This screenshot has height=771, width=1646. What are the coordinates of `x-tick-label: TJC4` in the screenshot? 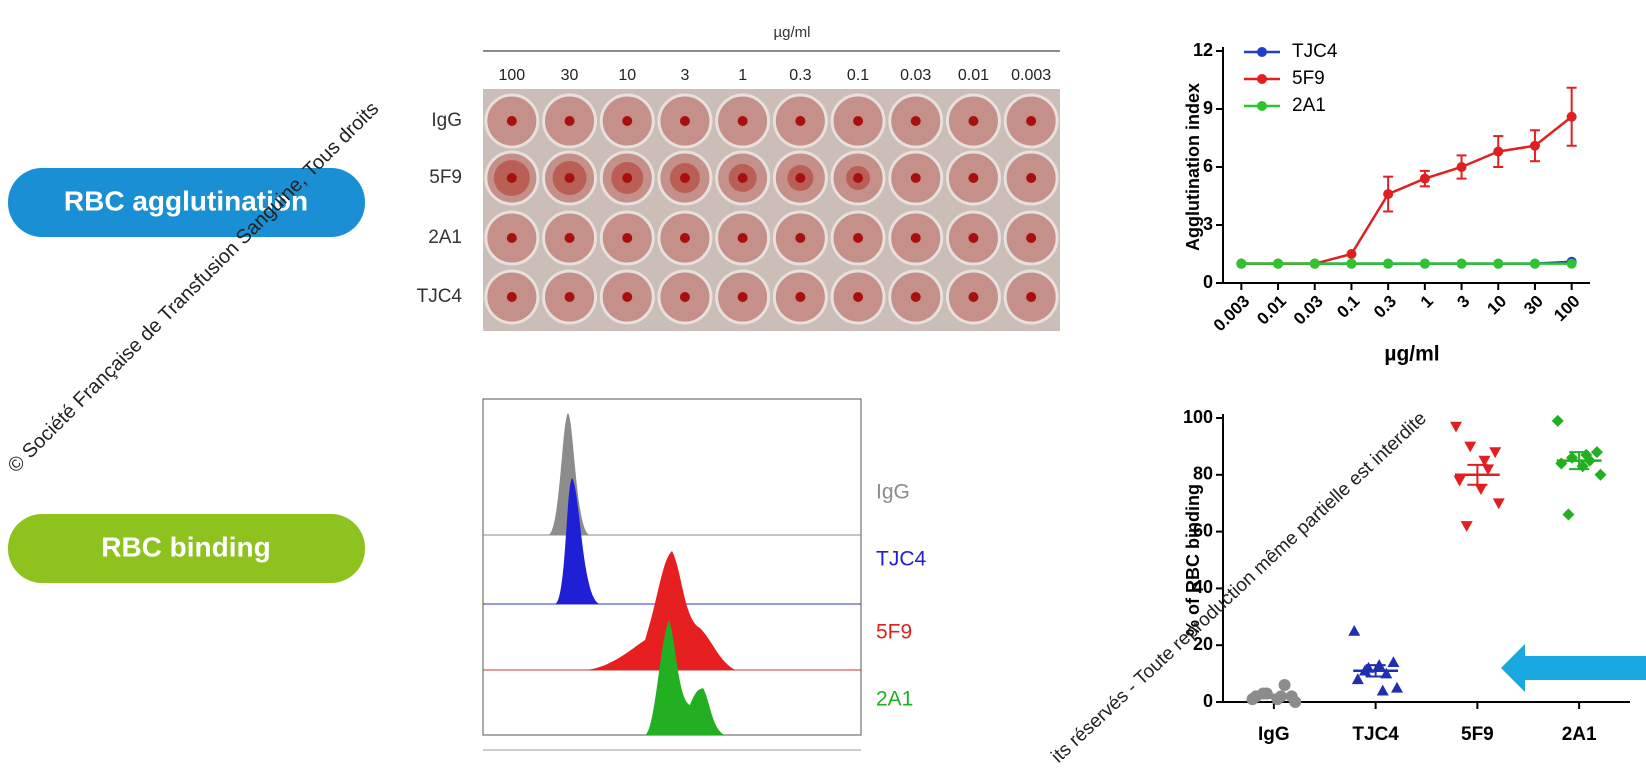 It's located at (1375, 734).